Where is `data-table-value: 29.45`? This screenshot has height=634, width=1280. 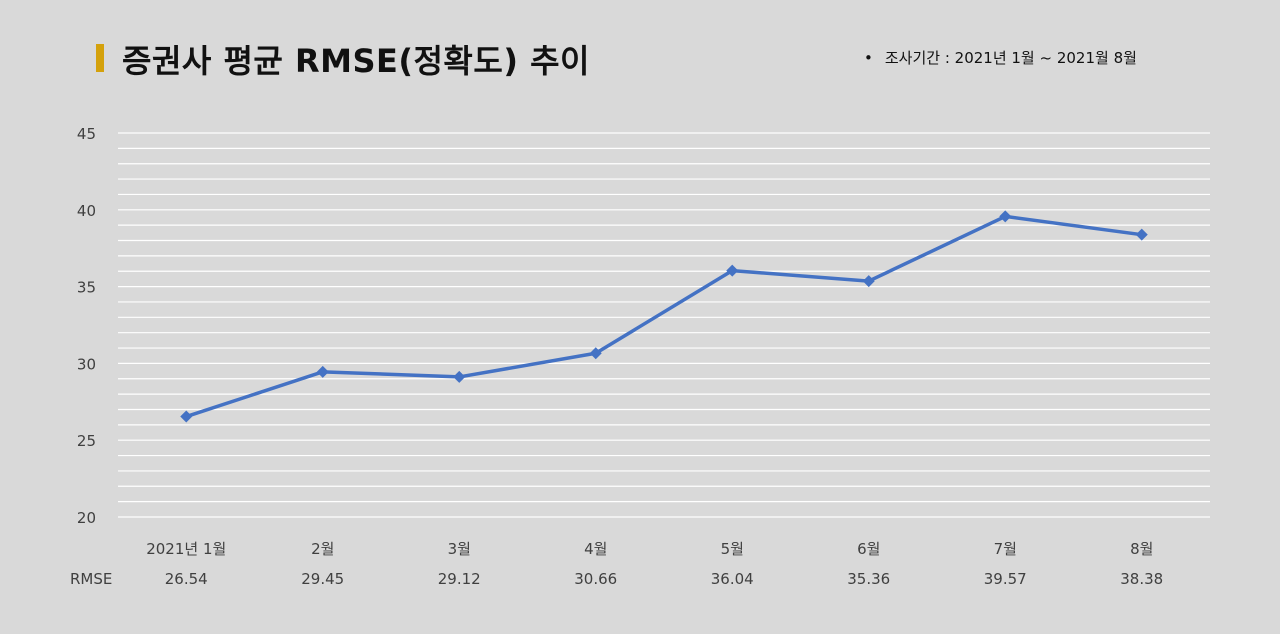 data-table-value: 29.45 is located at coordinates (322, 579).